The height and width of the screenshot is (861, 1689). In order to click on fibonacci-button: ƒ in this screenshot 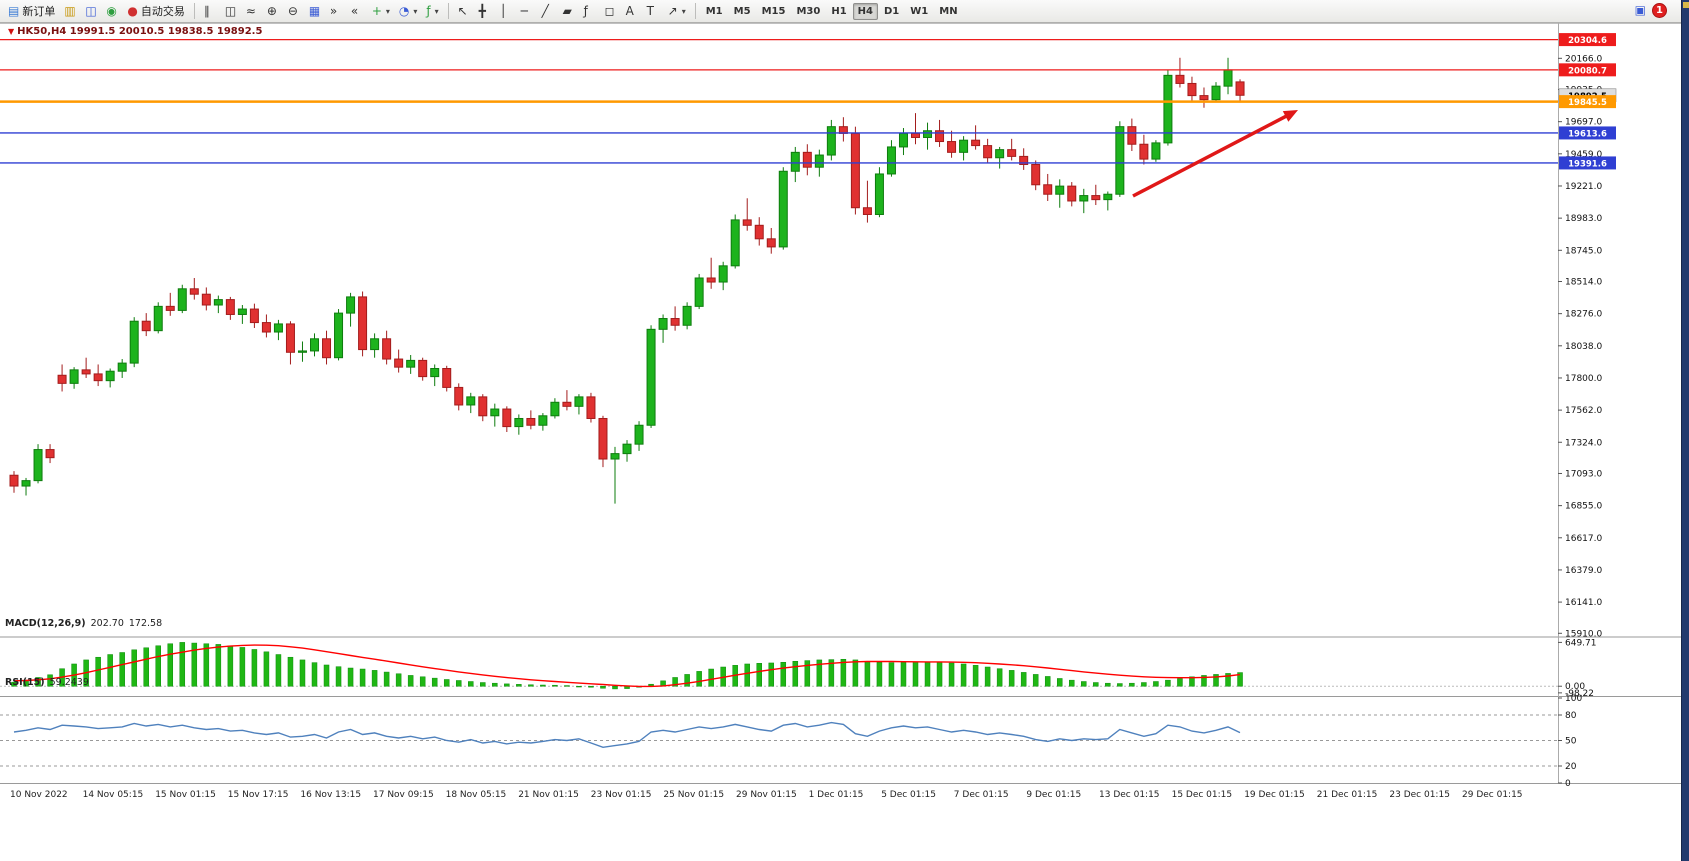, I will do `click(590, 11)`.